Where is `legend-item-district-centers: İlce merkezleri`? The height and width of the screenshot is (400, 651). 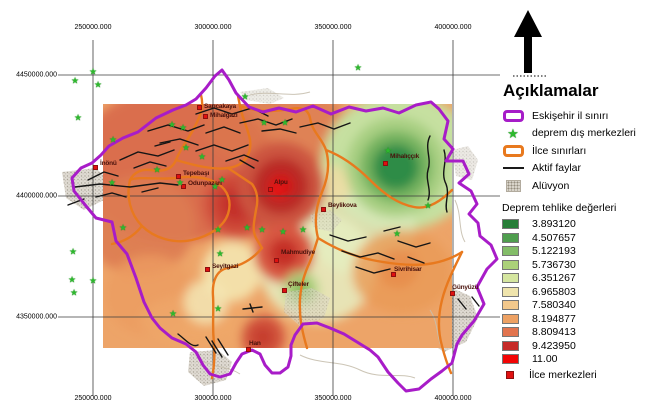 legend-item-district-centers: İlce merkezleri is located at coordinates (569, 375).